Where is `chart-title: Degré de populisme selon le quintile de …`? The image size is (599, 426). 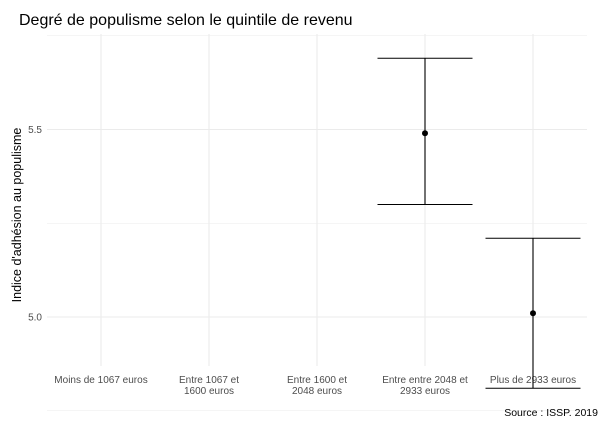
chart-title: Degré de populisme selon le quintile de … is located at coordinates (186, 20).